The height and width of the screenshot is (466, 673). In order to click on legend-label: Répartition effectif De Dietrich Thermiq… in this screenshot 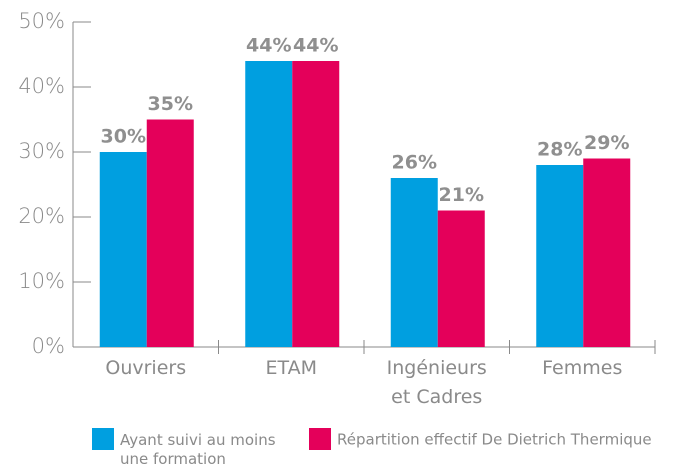, I will do `click(494, 440)`.